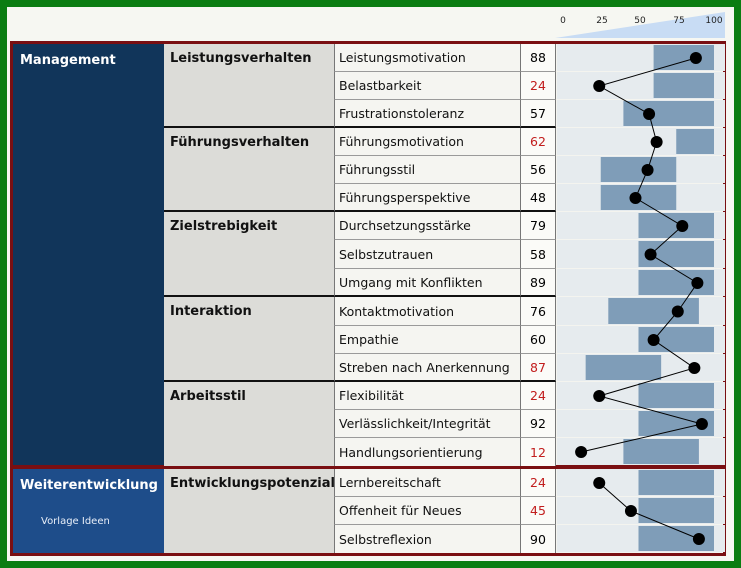 Image resolution: width=741 pixels, height=568 pixels. Describe the element at coordinates (427, 226) in the screenshot. I see `row-label: Durchsetzungsstärke` at that location.